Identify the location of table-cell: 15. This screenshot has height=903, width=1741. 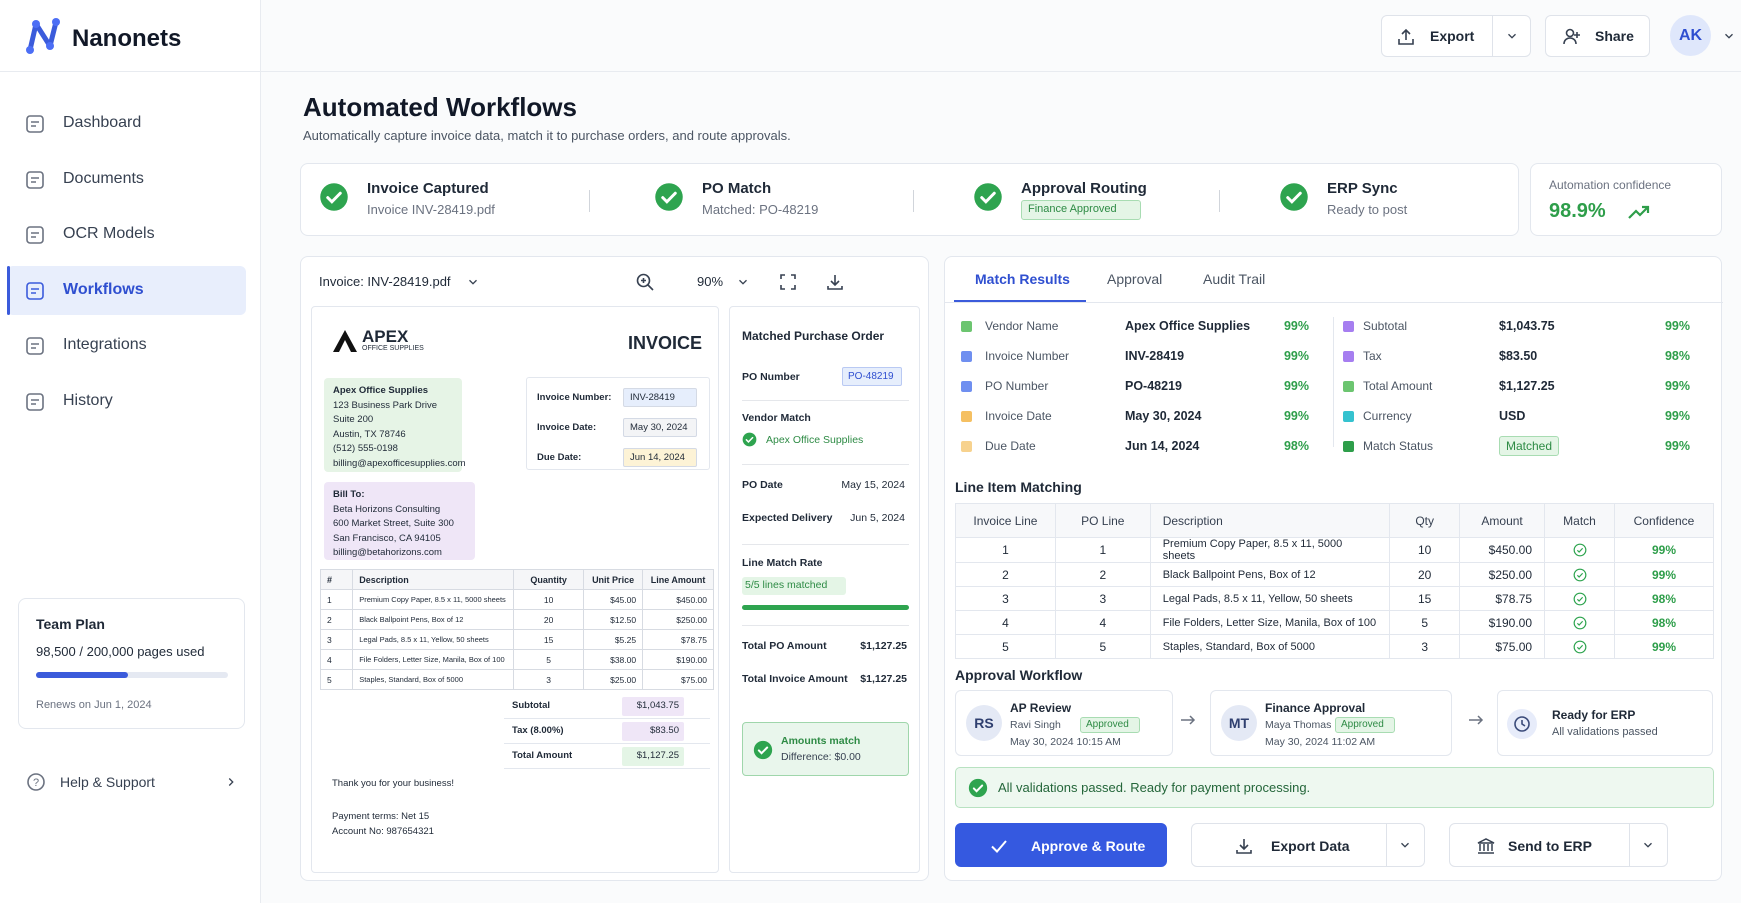
(1425, 598).